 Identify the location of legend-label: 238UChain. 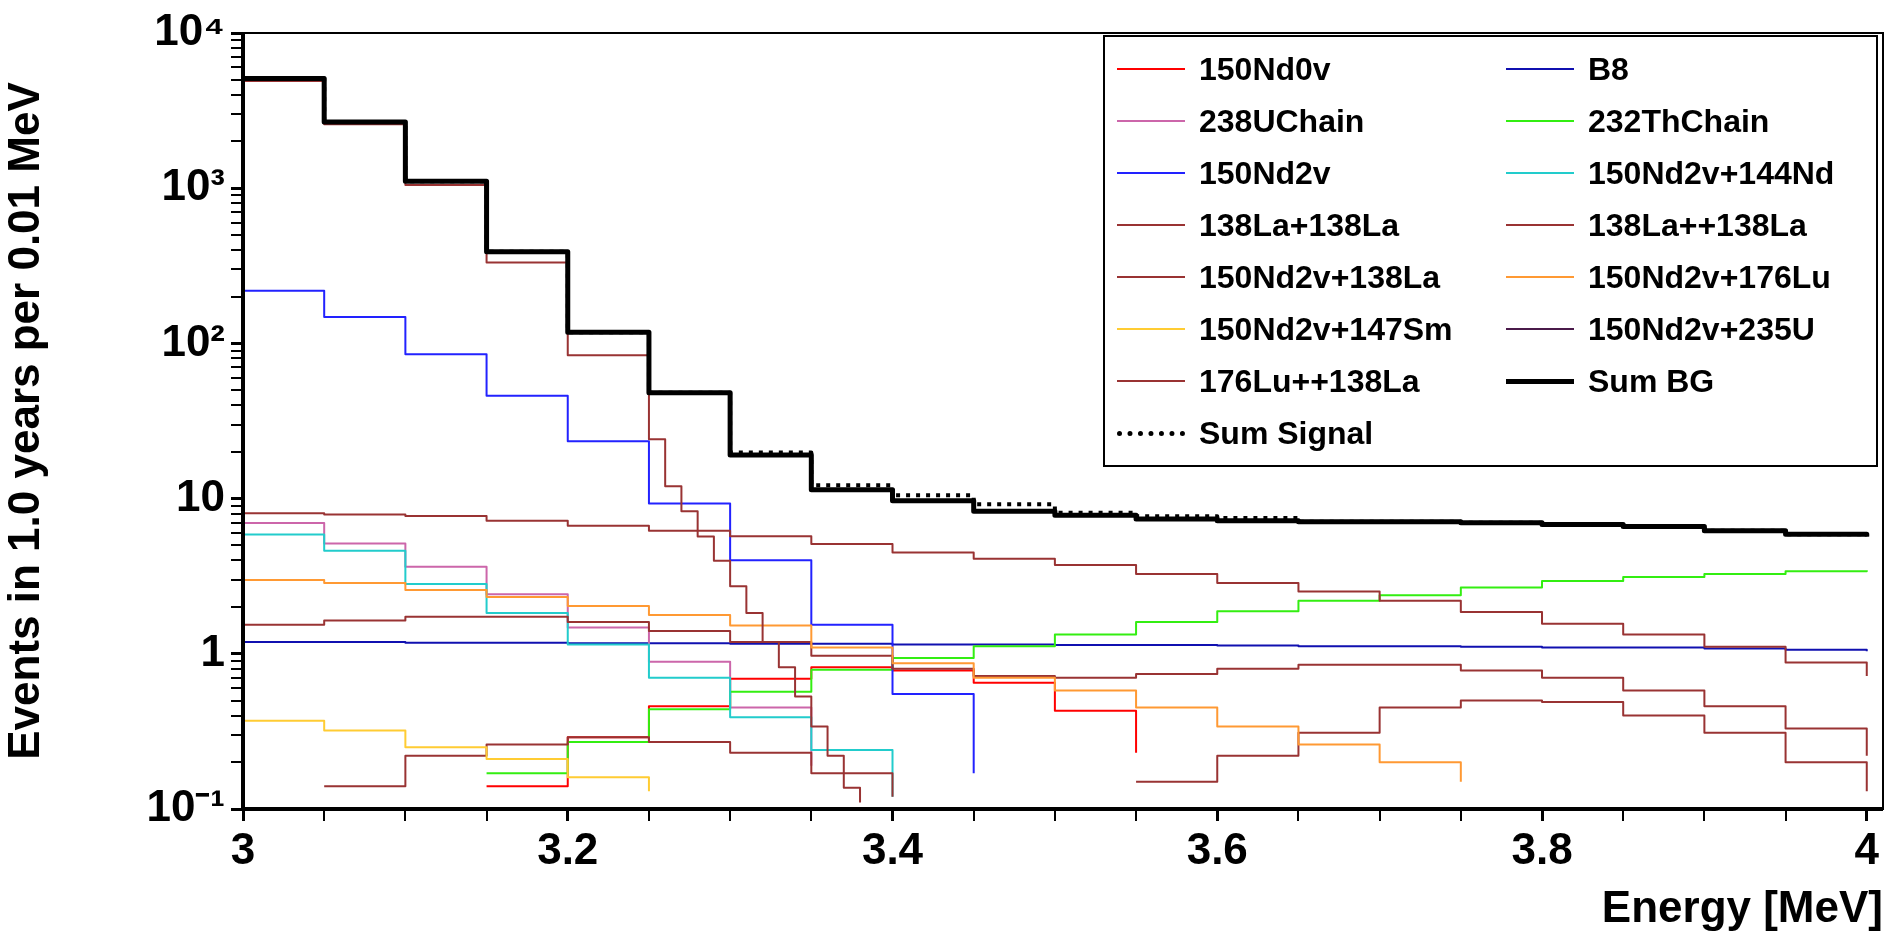
(1282, 121).